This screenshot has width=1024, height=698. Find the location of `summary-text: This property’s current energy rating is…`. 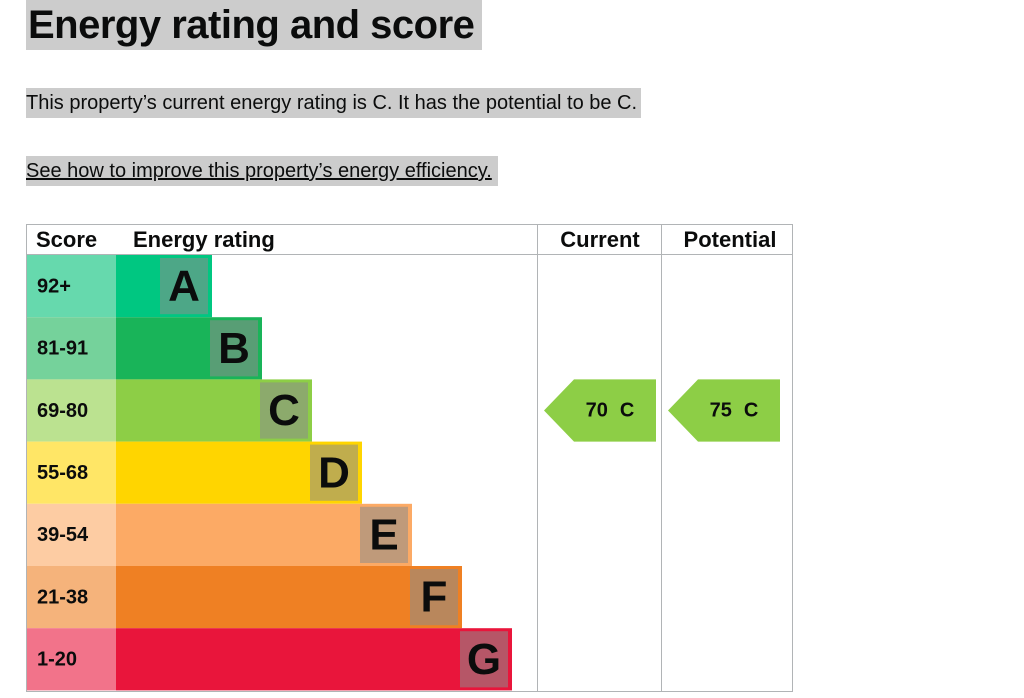

summary-text: This property’s current energy rating is… is located at coordinates (334, 103).